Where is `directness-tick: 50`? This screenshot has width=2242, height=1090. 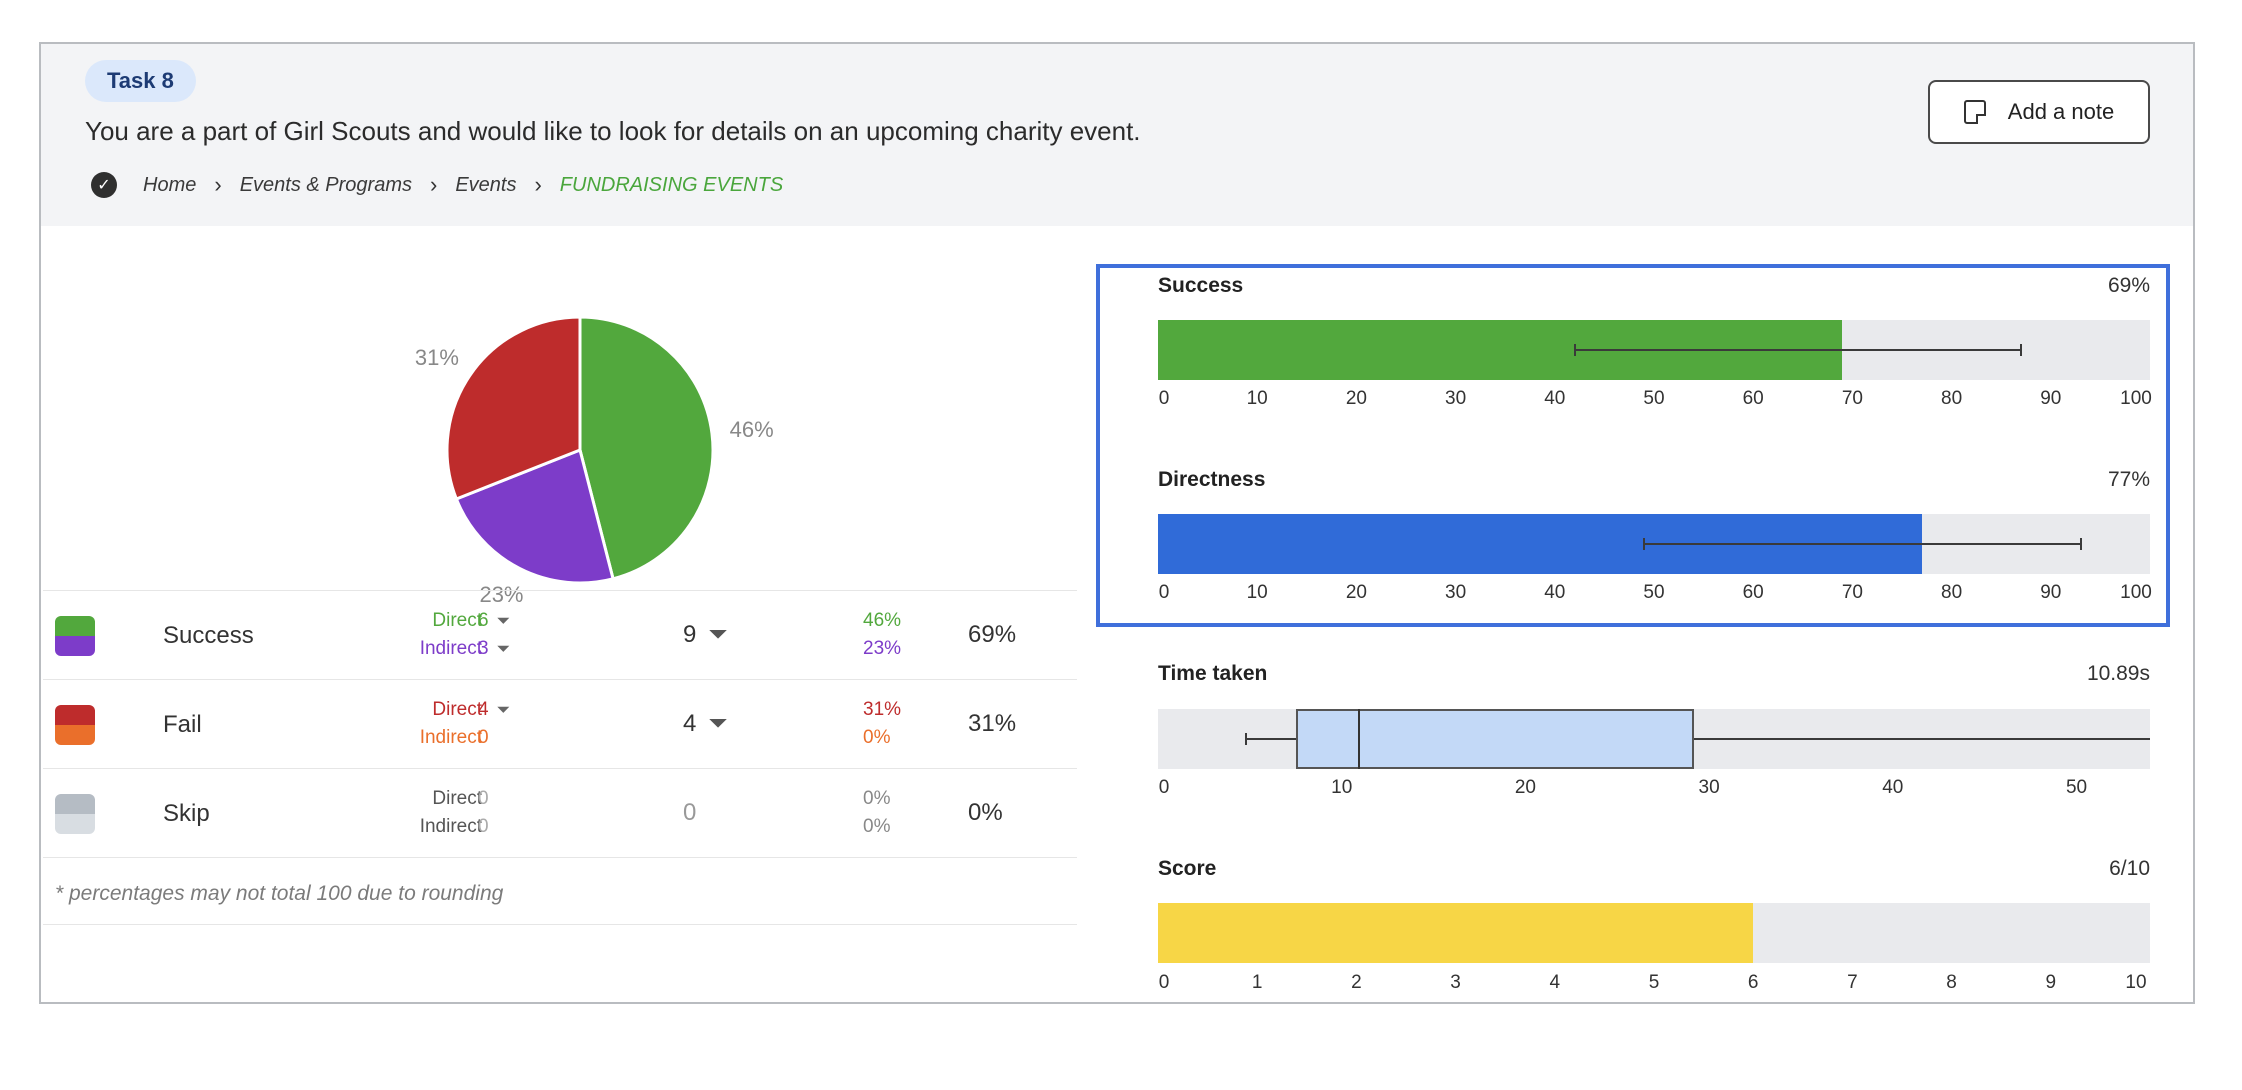 directness-tick: 50 is located at coordinates (1654, 592).